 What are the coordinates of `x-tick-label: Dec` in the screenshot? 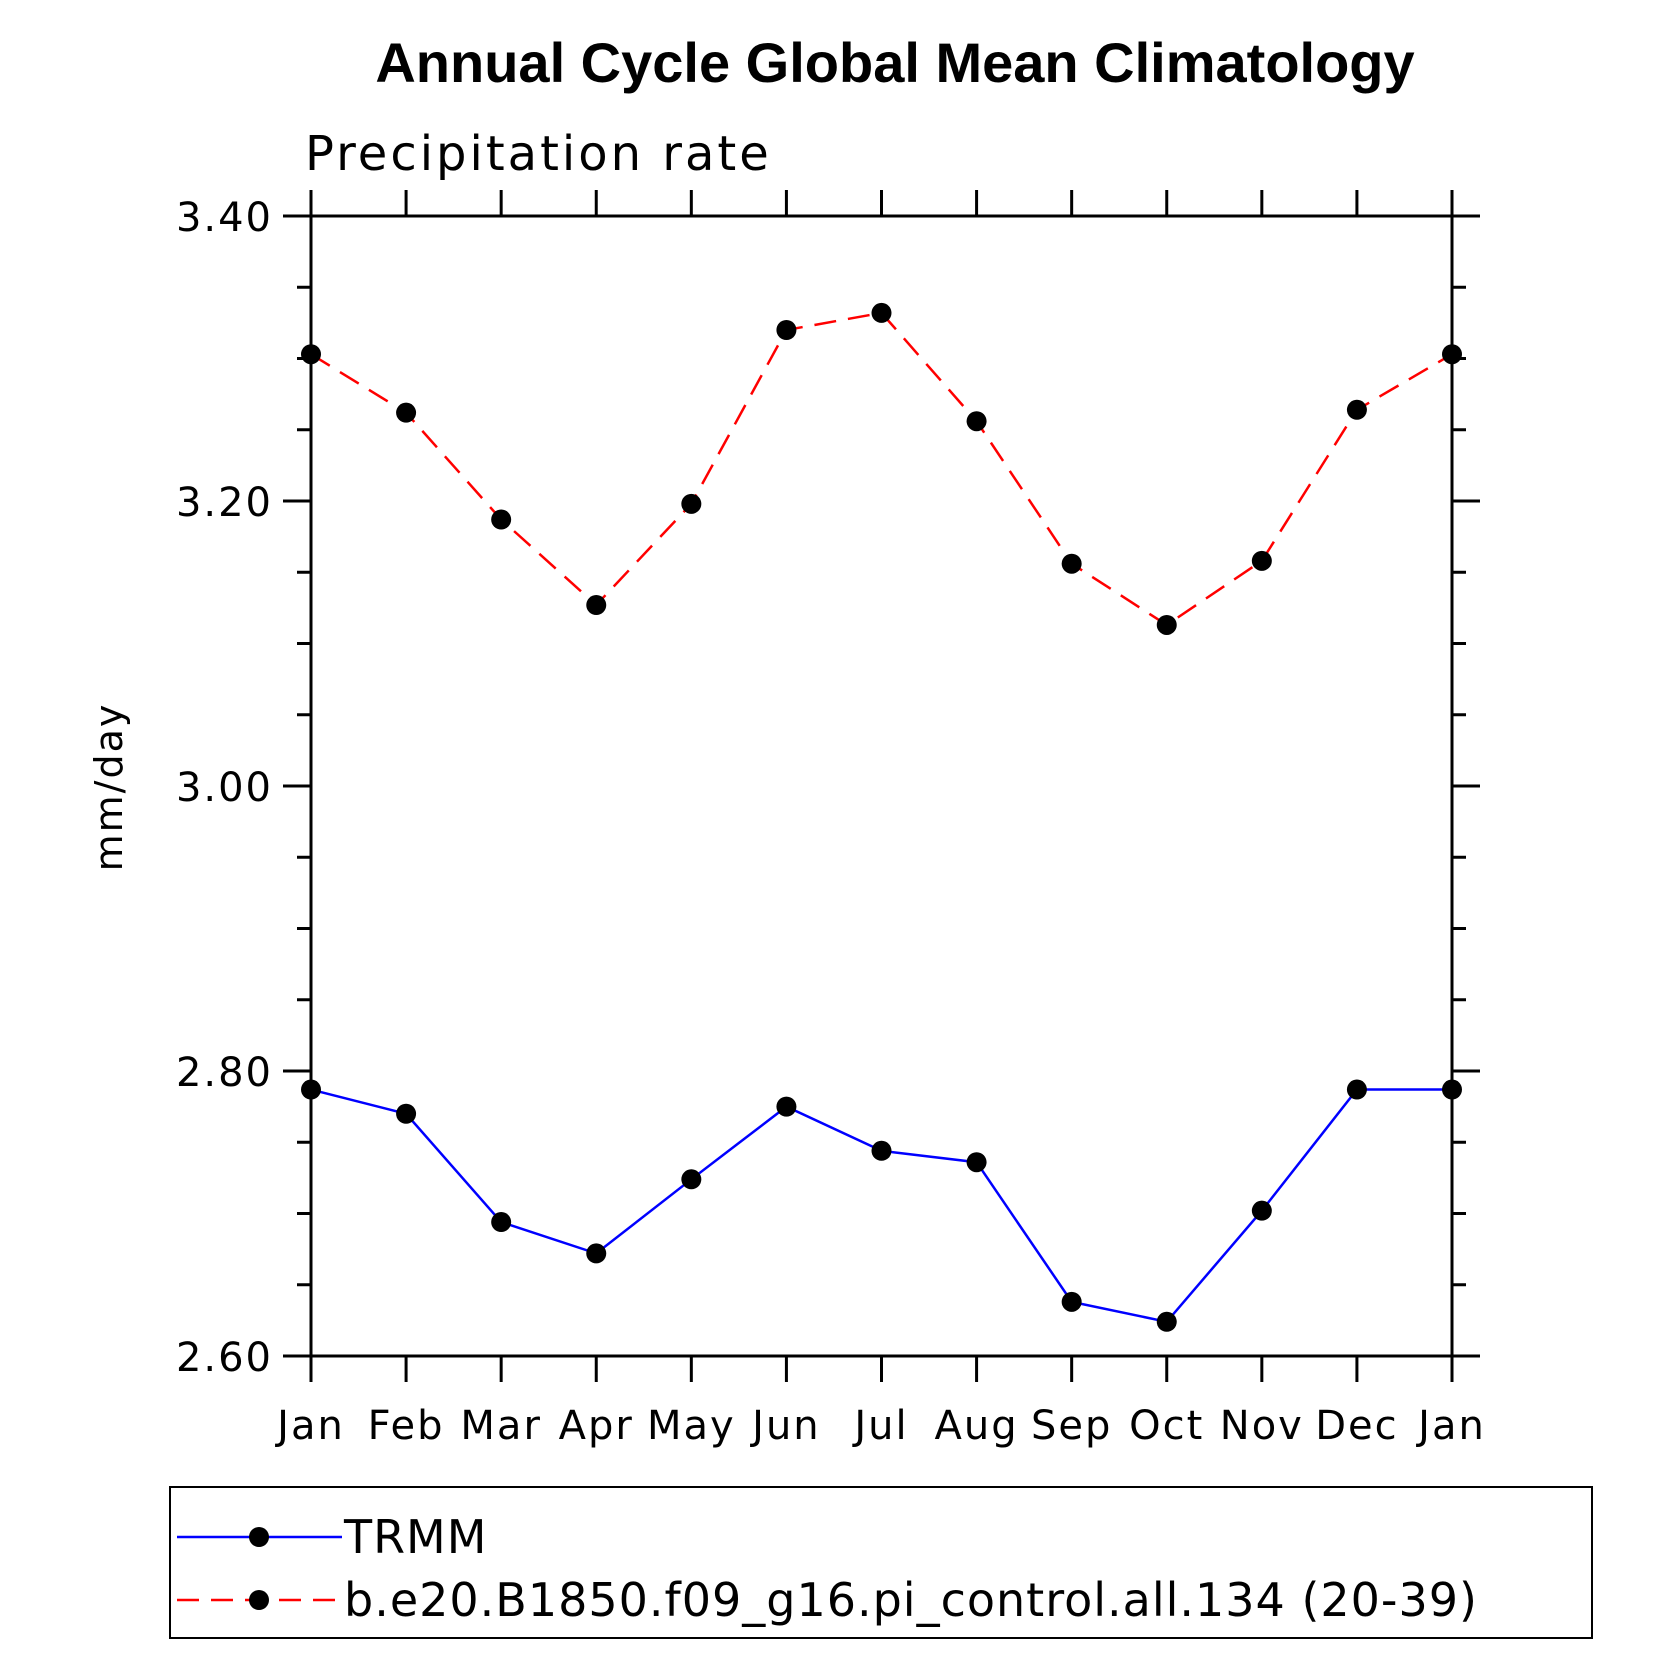 It's located at (1356, 1426).